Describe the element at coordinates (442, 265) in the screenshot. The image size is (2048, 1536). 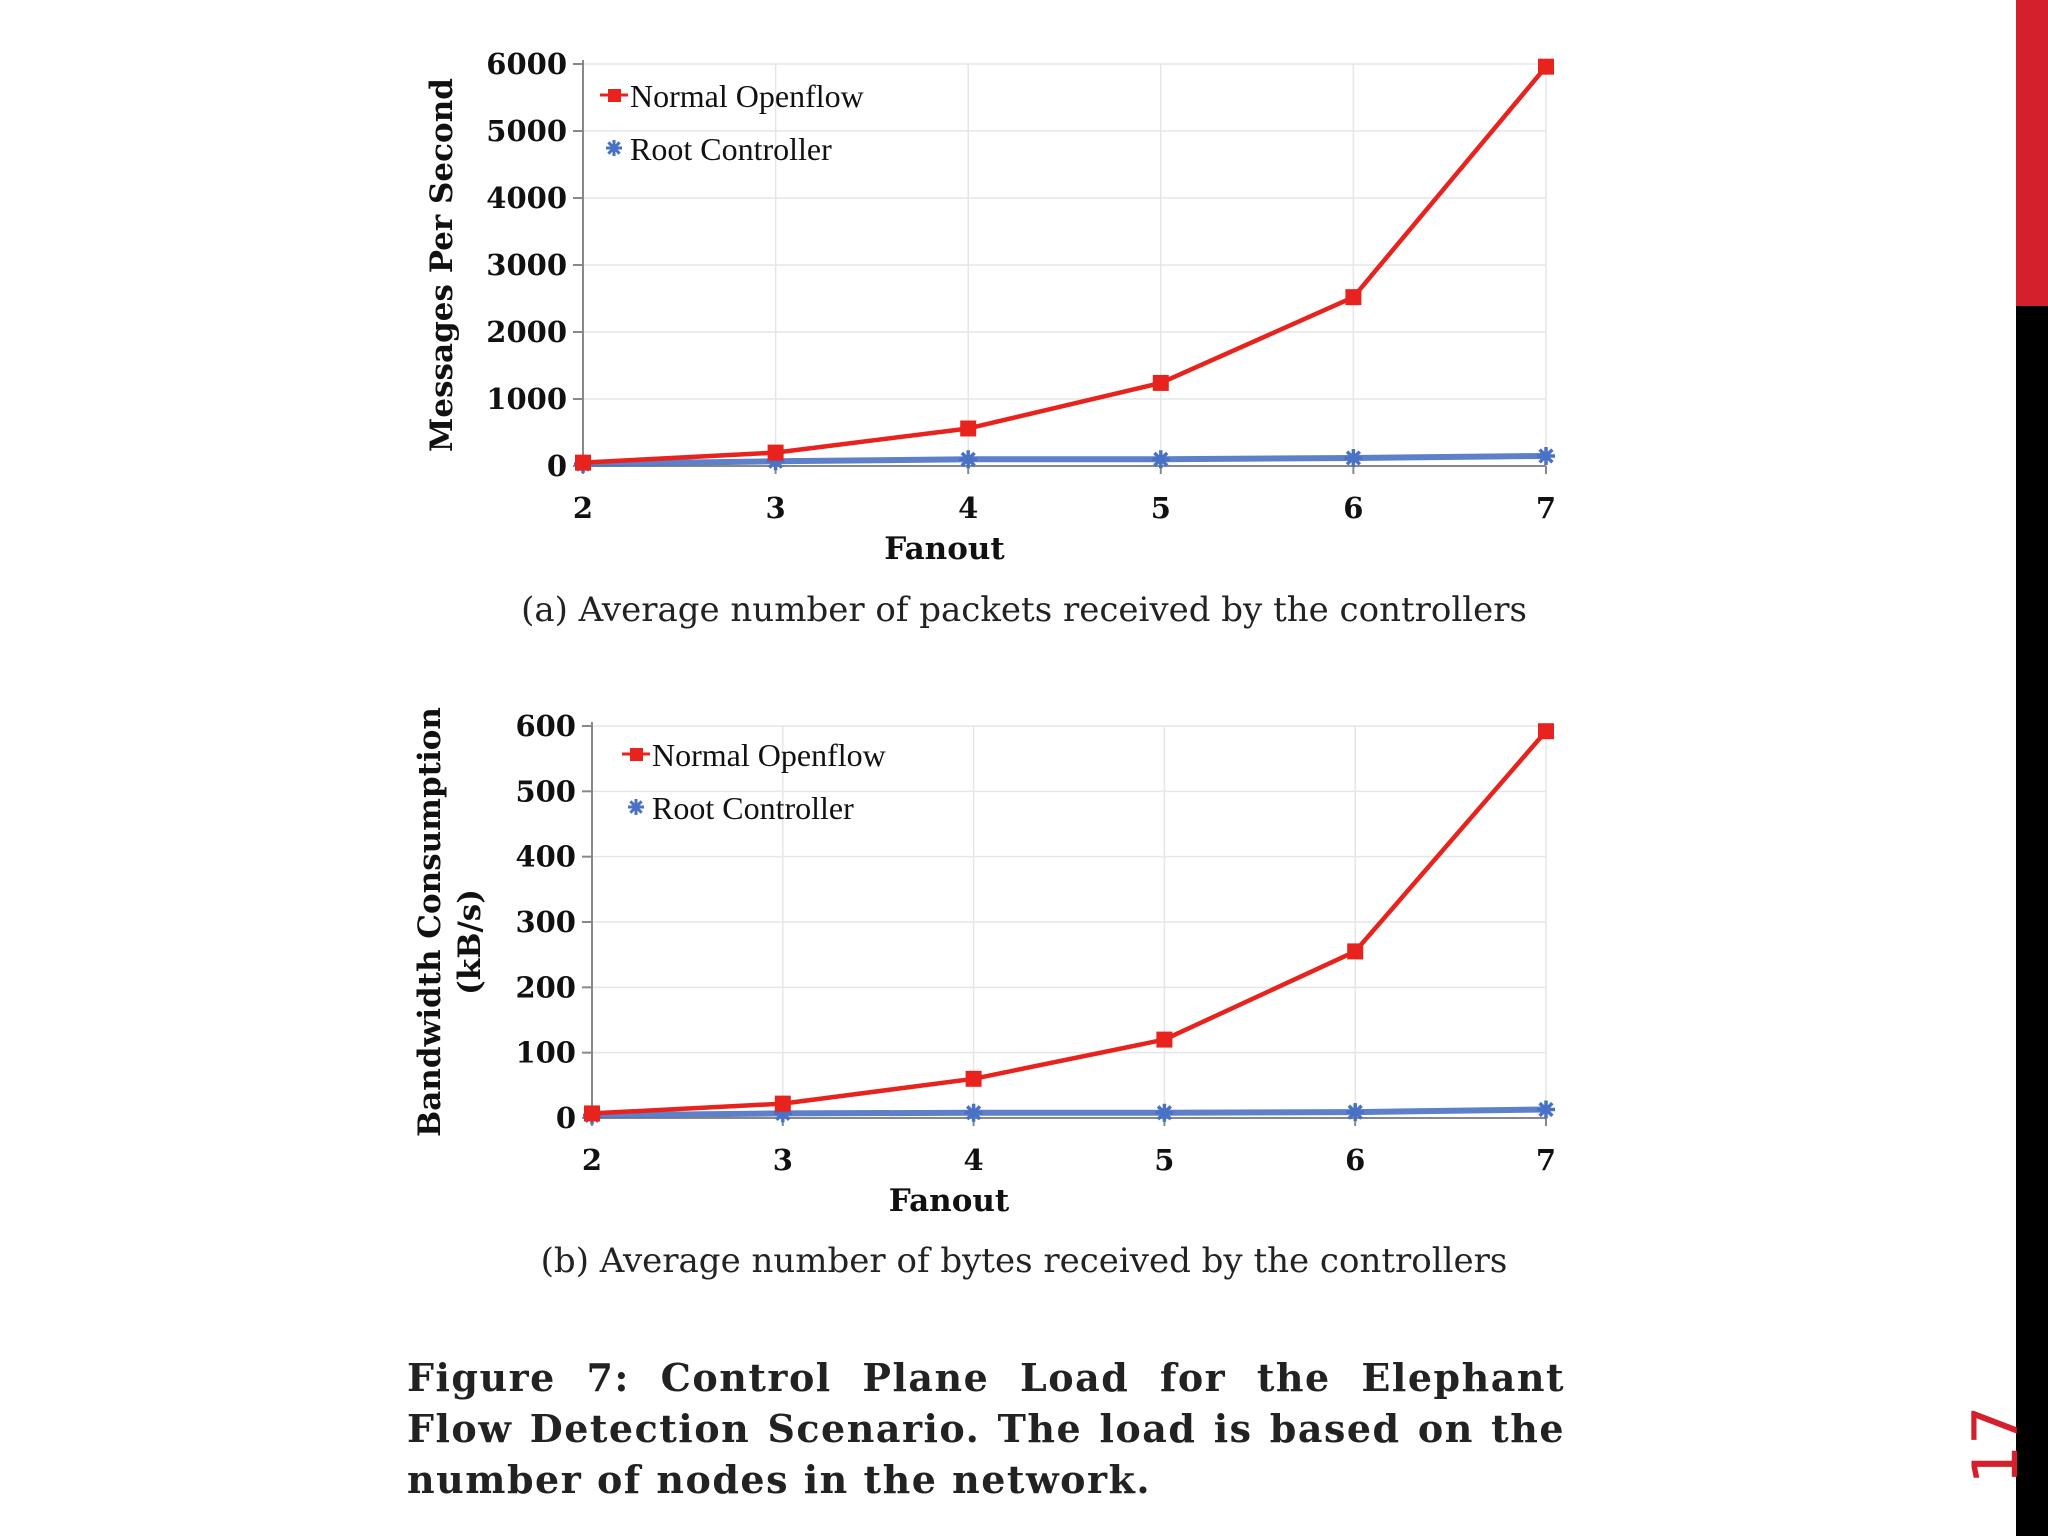
I see `y-axis-title: Messages Per Second` at that location.